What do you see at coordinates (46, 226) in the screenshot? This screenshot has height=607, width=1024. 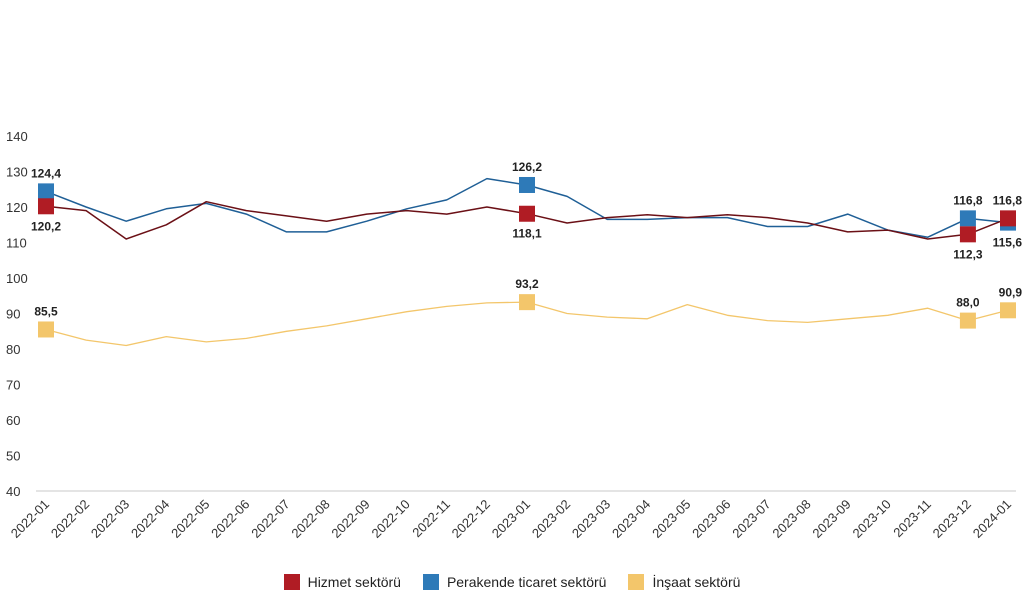 I see `data-label: 120,2` at bounding box center [46, 226].